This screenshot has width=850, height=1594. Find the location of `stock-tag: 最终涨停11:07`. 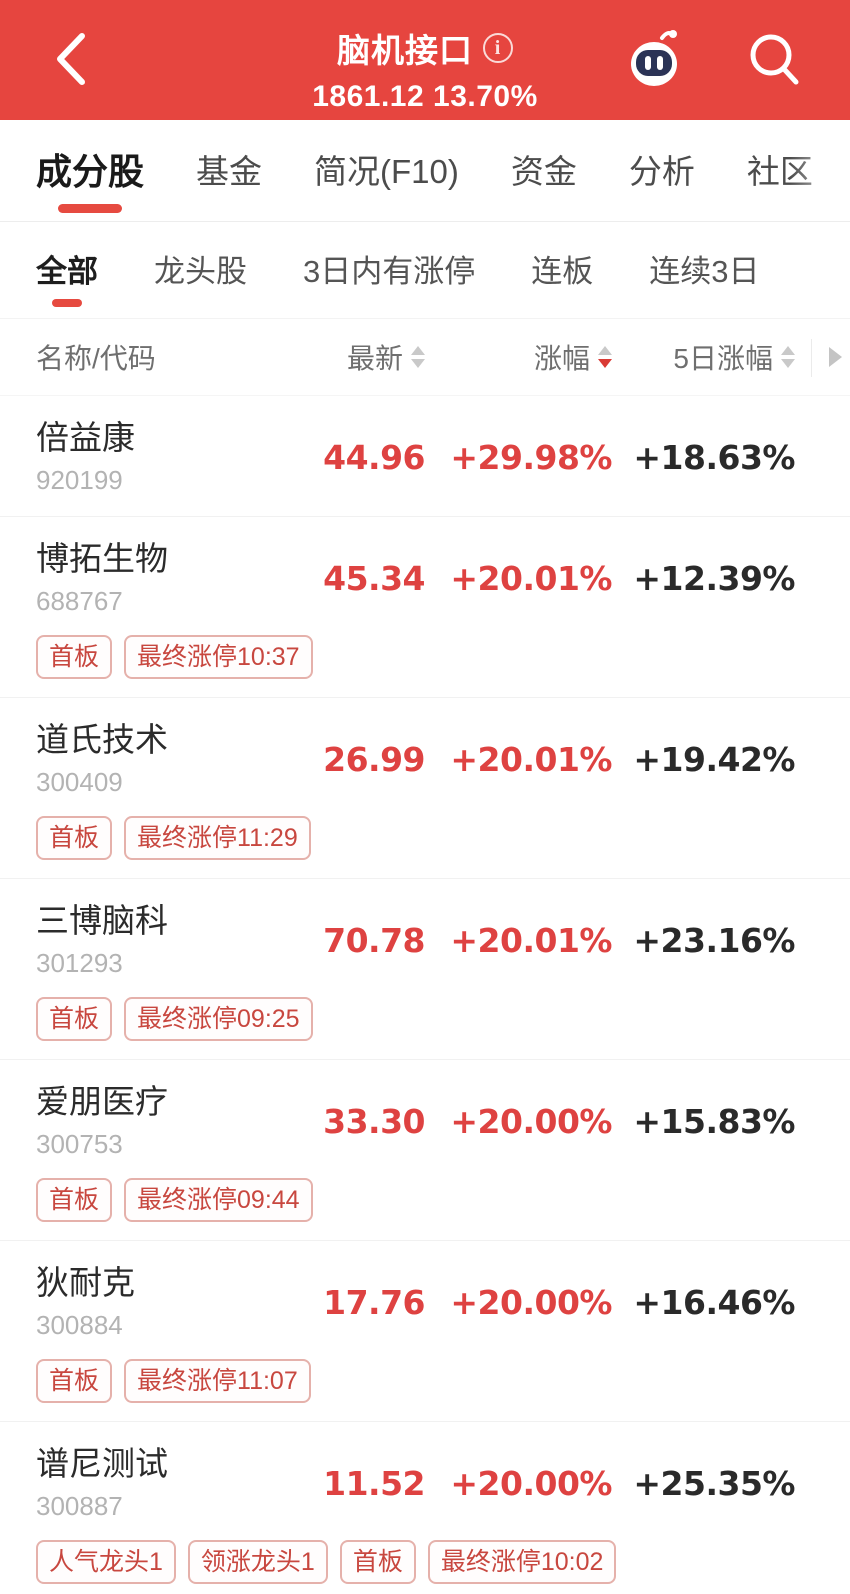

stock-tag: 最终涨停11:07 is located at coordinates (217, 1381).